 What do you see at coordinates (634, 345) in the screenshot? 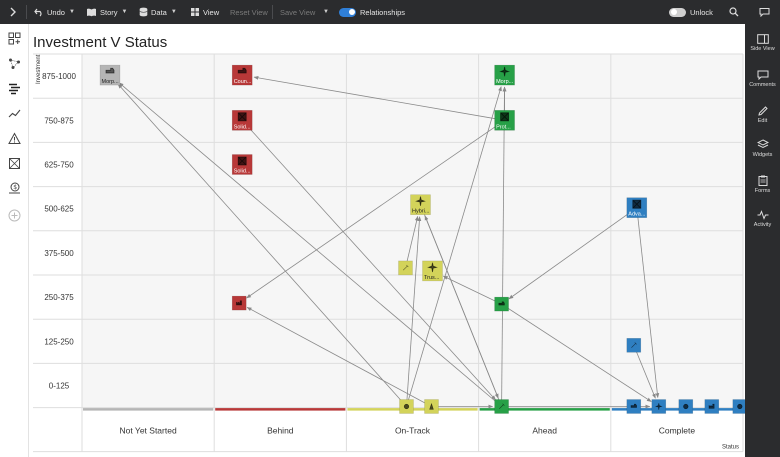
I see `item-marker-c2` at bounding box center [634, 345].